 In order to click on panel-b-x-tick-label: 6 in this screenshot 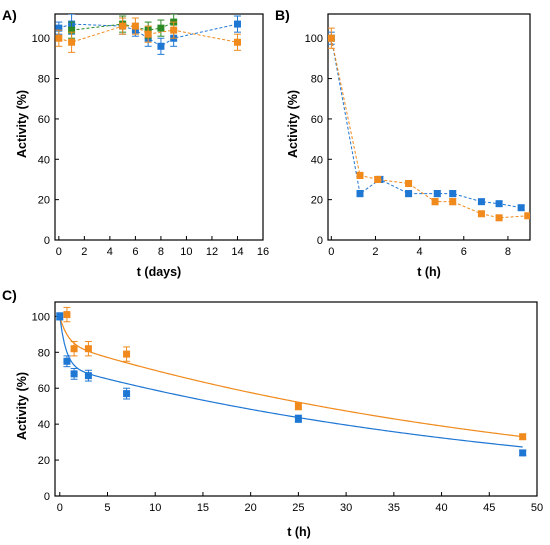, I will do `click(464, 252)`.